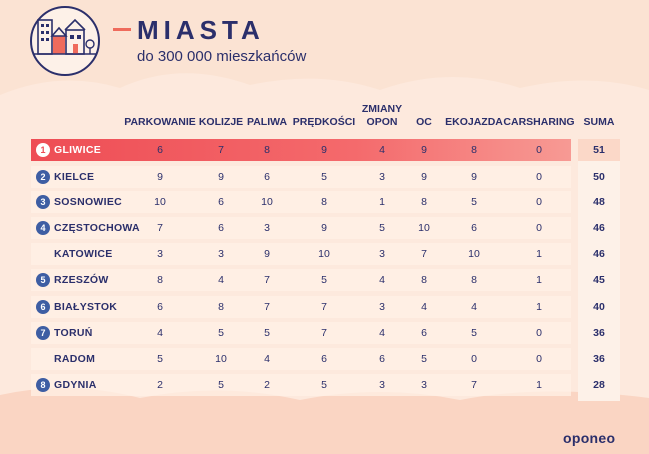 This screenshot has height=454, width=649. I want to click on sum-cell: 48, so click(599, 202).